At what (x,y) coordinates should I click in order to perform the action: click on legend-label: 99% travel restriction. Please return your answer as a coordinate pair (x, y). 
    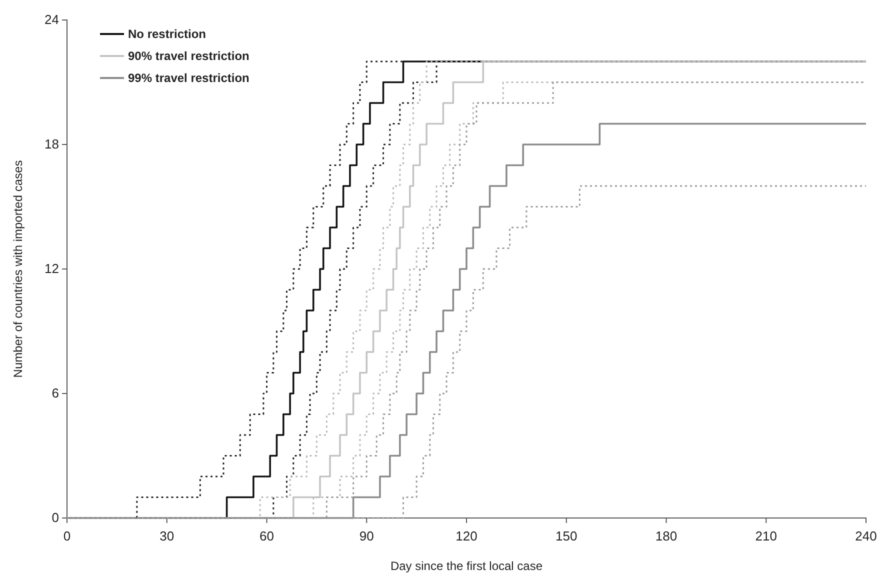
    Looking at the image, I should click on (189, 78).